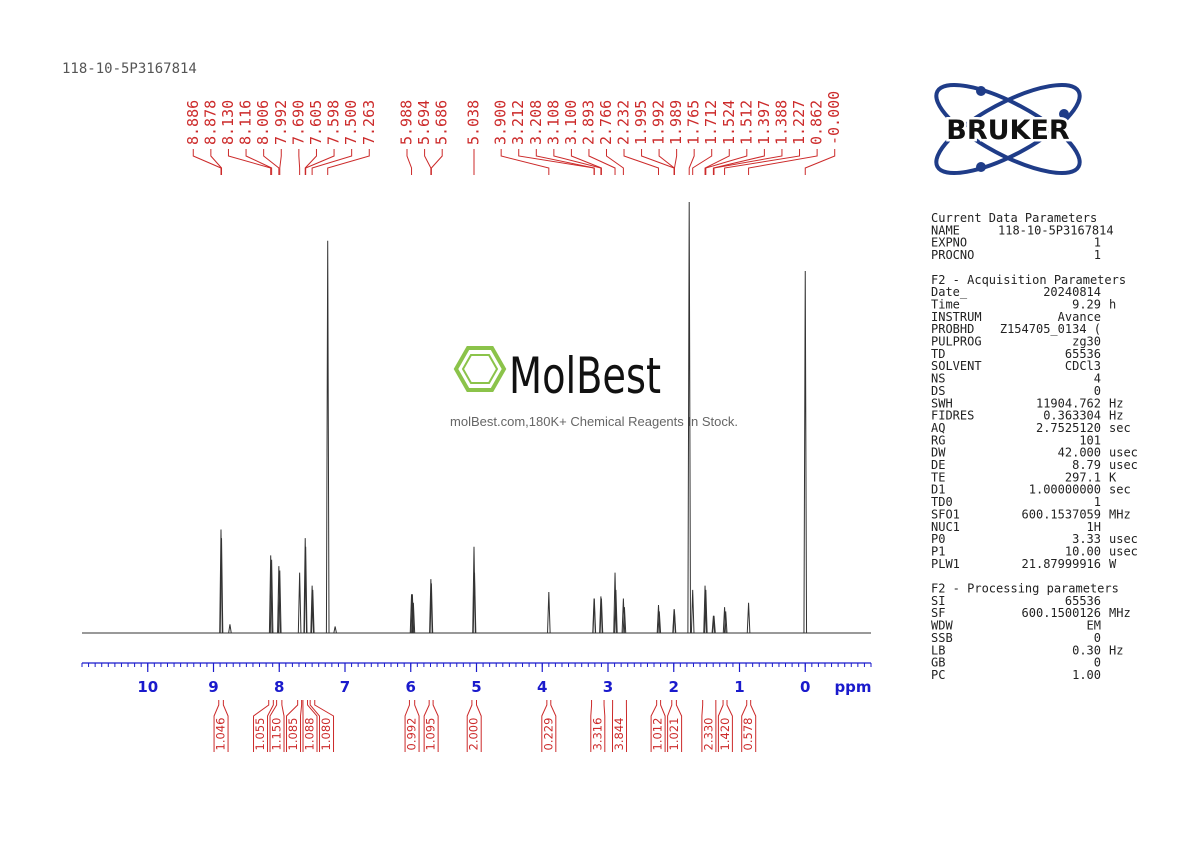  Describe the element at coordinates (956, 366) in the screenshot. I see `param-key: SOLVENT` at that location.